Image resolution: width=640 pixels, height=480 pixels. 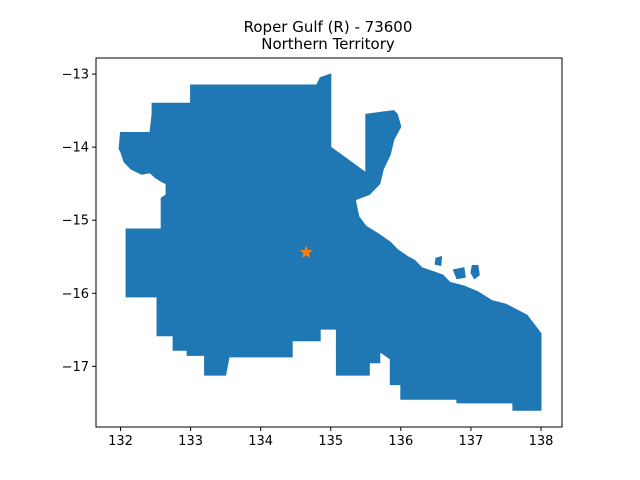 I want to click on x-tick-label: 136, so click(x=400, y=441).